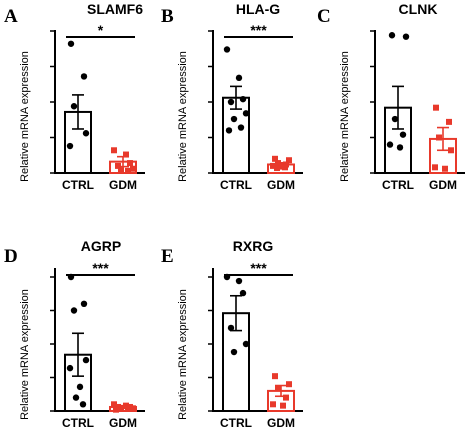 The height and width of the screenshot is (432, 474). I want to click on panel-b: B HLA-G Relative mRNA expression CTRL GDM ***, so click(232, 96).